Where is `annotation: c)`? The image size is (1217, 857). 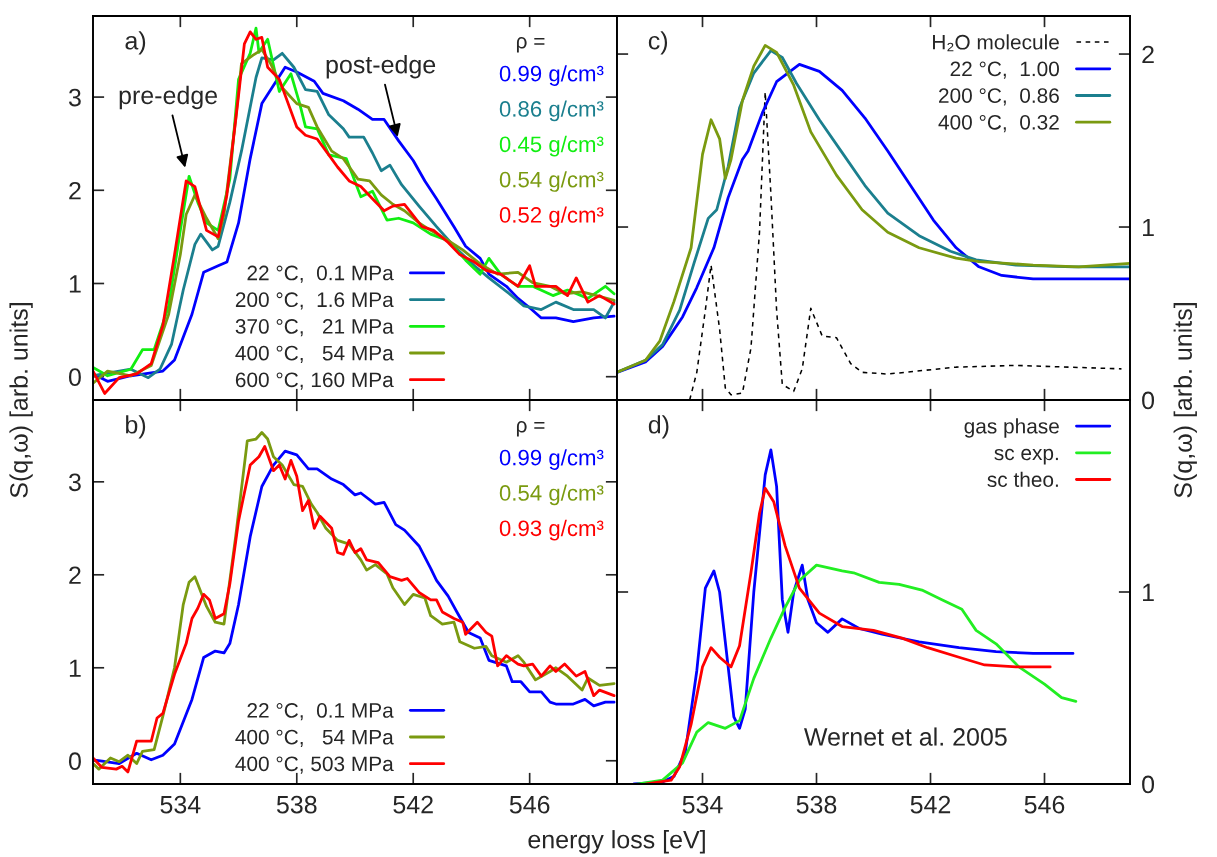 annotation: c) is located at coordinates (658, 43).